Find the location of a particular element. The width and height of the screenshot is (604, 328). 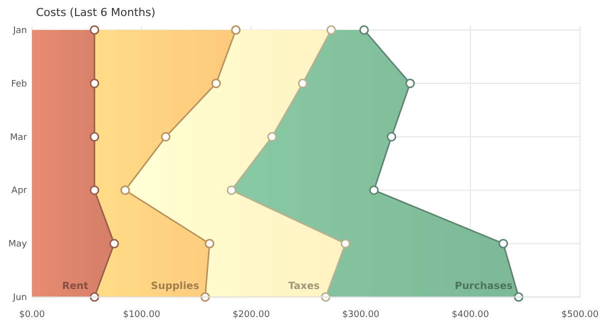

series-label: Supplies is located at coordinates (175, 286).